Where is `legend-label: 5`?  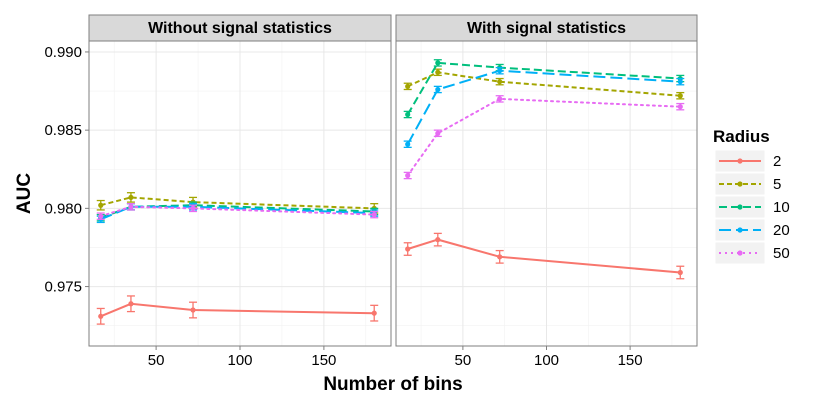
legend-label: 5 is located at coordinates (777, 184).